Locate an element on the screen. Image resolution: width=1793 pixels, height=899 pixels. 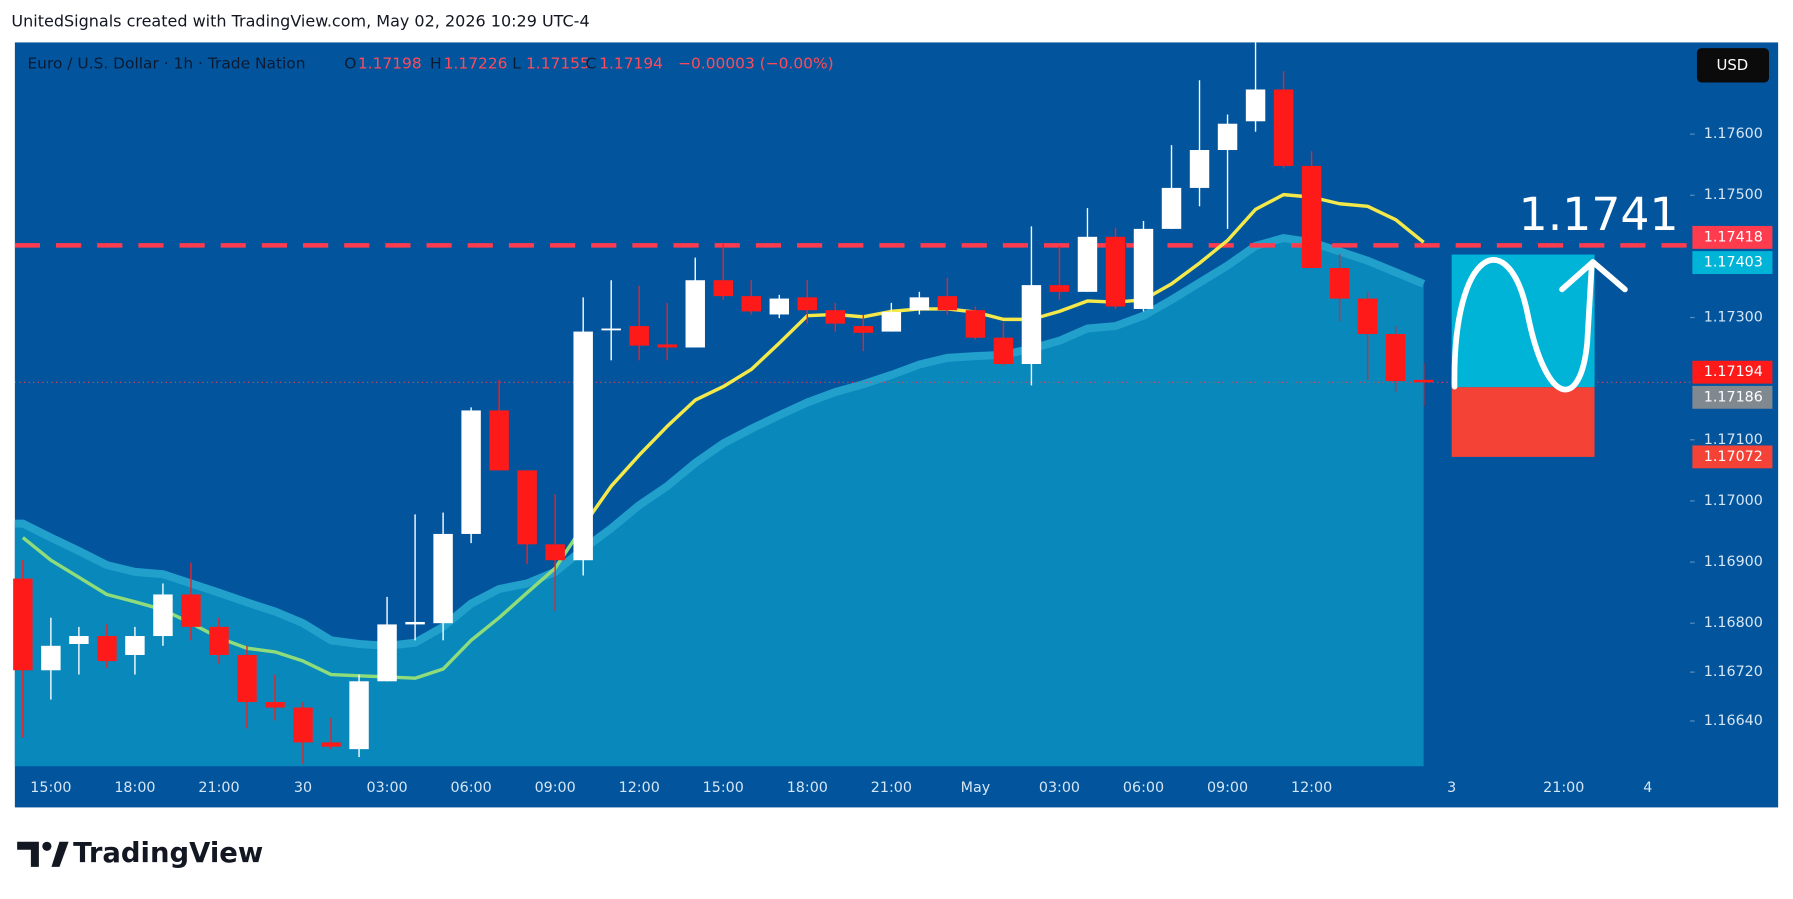
stop-zone is located at coordinates (1523, 422).